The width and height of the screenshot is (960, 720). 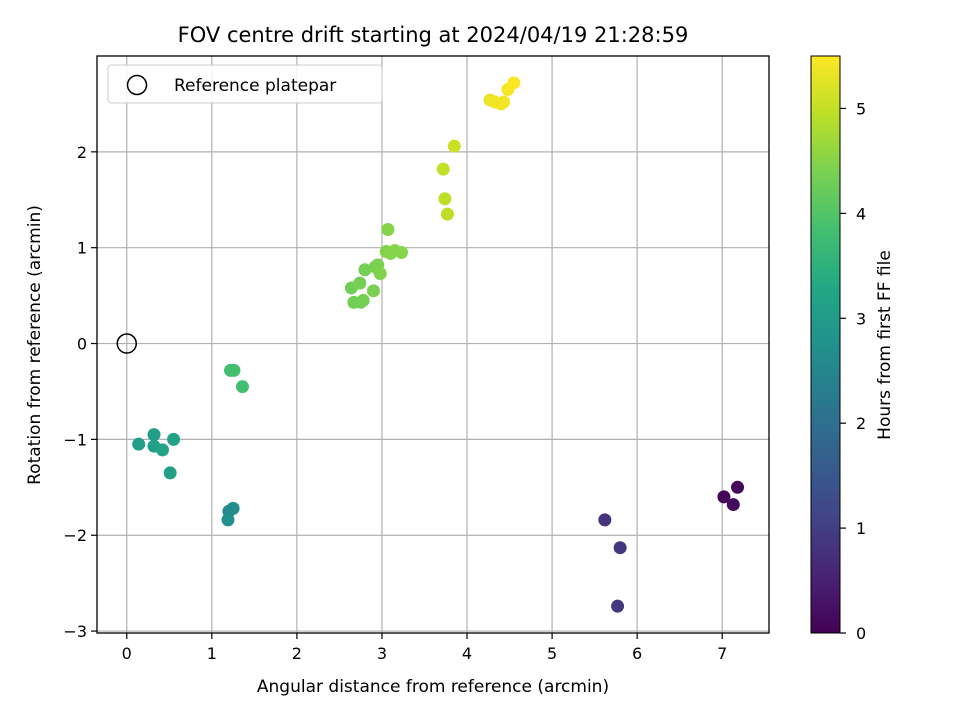 I want to click on x-tick-label: 1, so click(x=212, y=653).